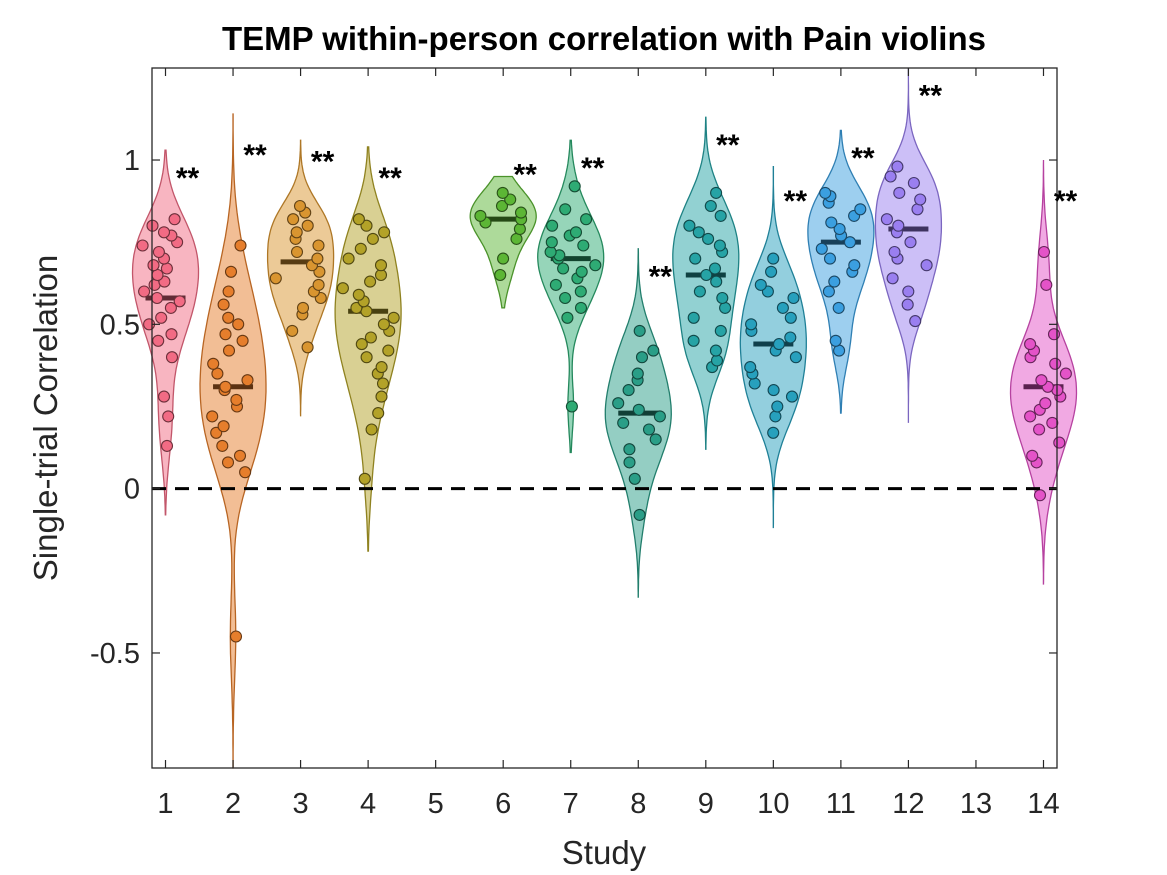 This screenshot has height=875, width=1167. Describe the element at coordinates (120, 325) in the screenshot. I see `y-tick-label: 0.5` at that location.